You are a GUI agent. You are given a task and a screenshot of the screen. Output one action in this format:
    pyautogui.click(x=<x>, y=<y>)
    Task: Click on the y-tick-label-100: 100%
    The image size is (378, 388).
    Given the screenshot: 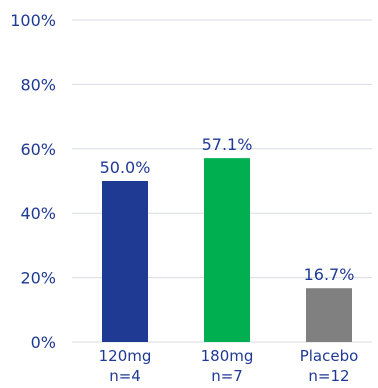 What is the action you would take?
    pyautogui.click(x=33, y=20)
    